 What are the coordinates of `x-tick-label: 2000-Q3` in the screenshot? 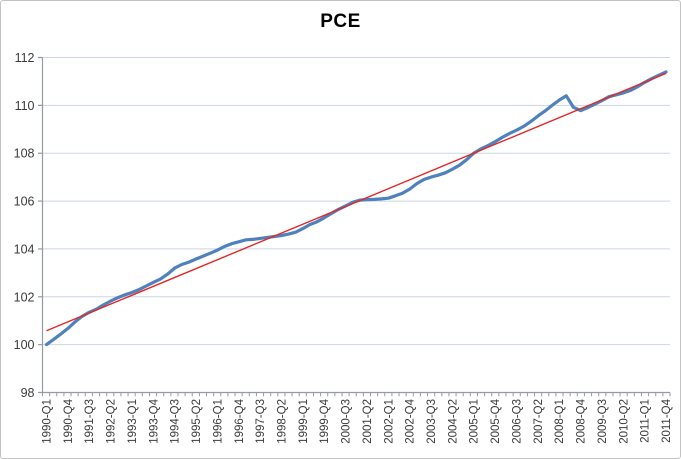 It's located at (347, 421).